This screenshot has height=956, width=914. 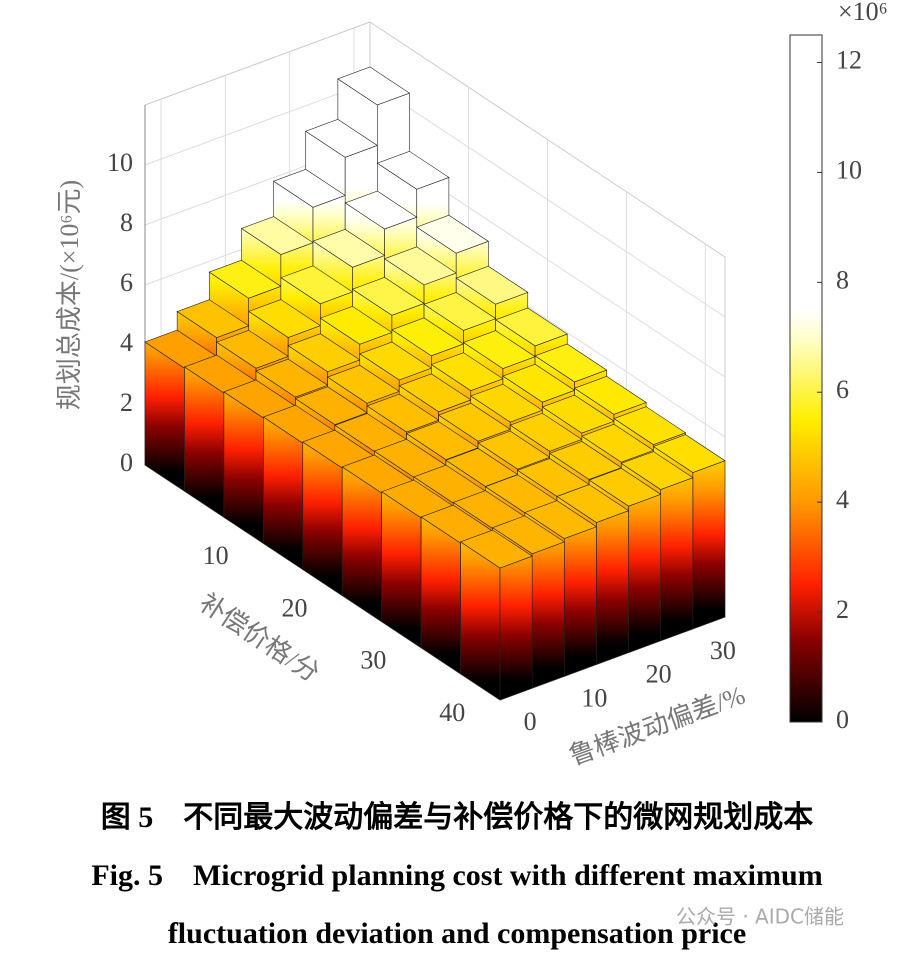 I want to click on y-tick-label: 10, so click(x=594, y=697).